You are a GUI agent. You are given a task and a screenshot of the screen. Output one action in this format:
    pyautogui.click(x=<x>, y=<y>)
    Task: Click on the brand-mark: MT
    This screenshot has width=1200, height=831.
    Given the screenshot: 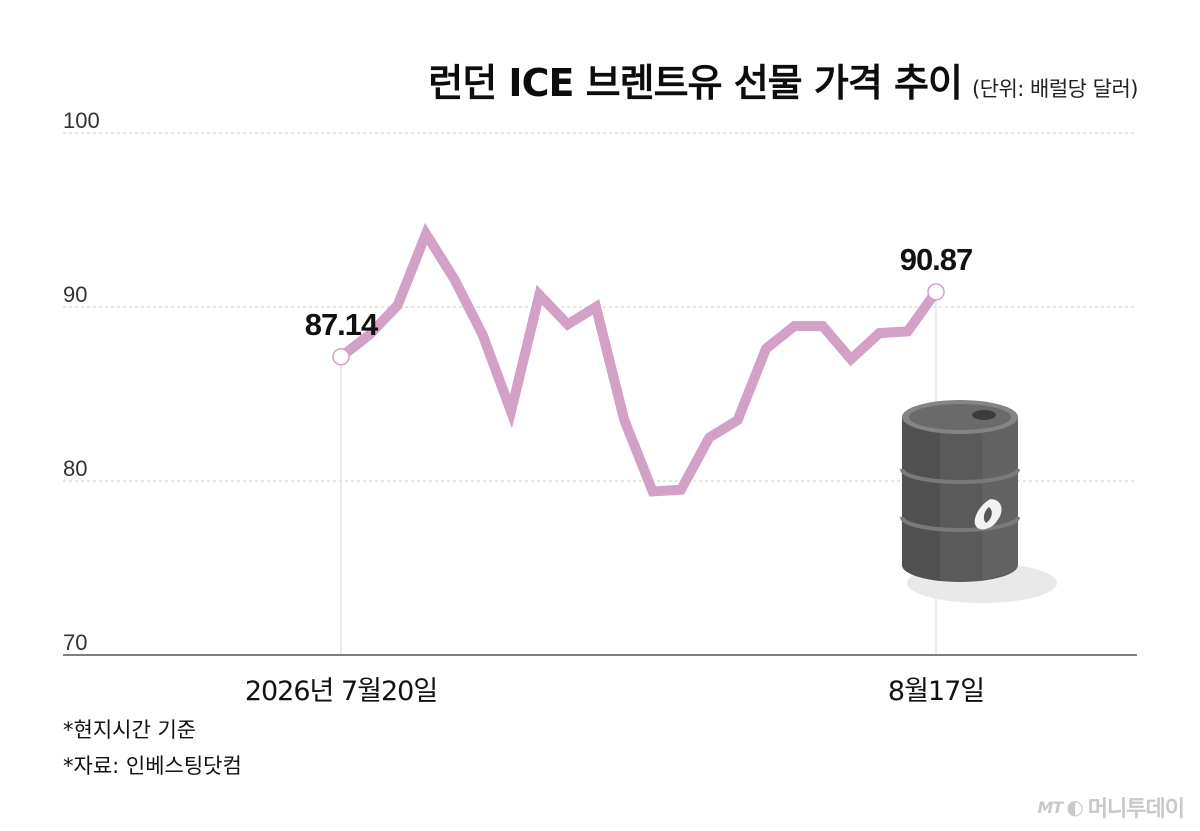 What is the action you would take?
    pyautogui.click(x=1050, y=807)
    